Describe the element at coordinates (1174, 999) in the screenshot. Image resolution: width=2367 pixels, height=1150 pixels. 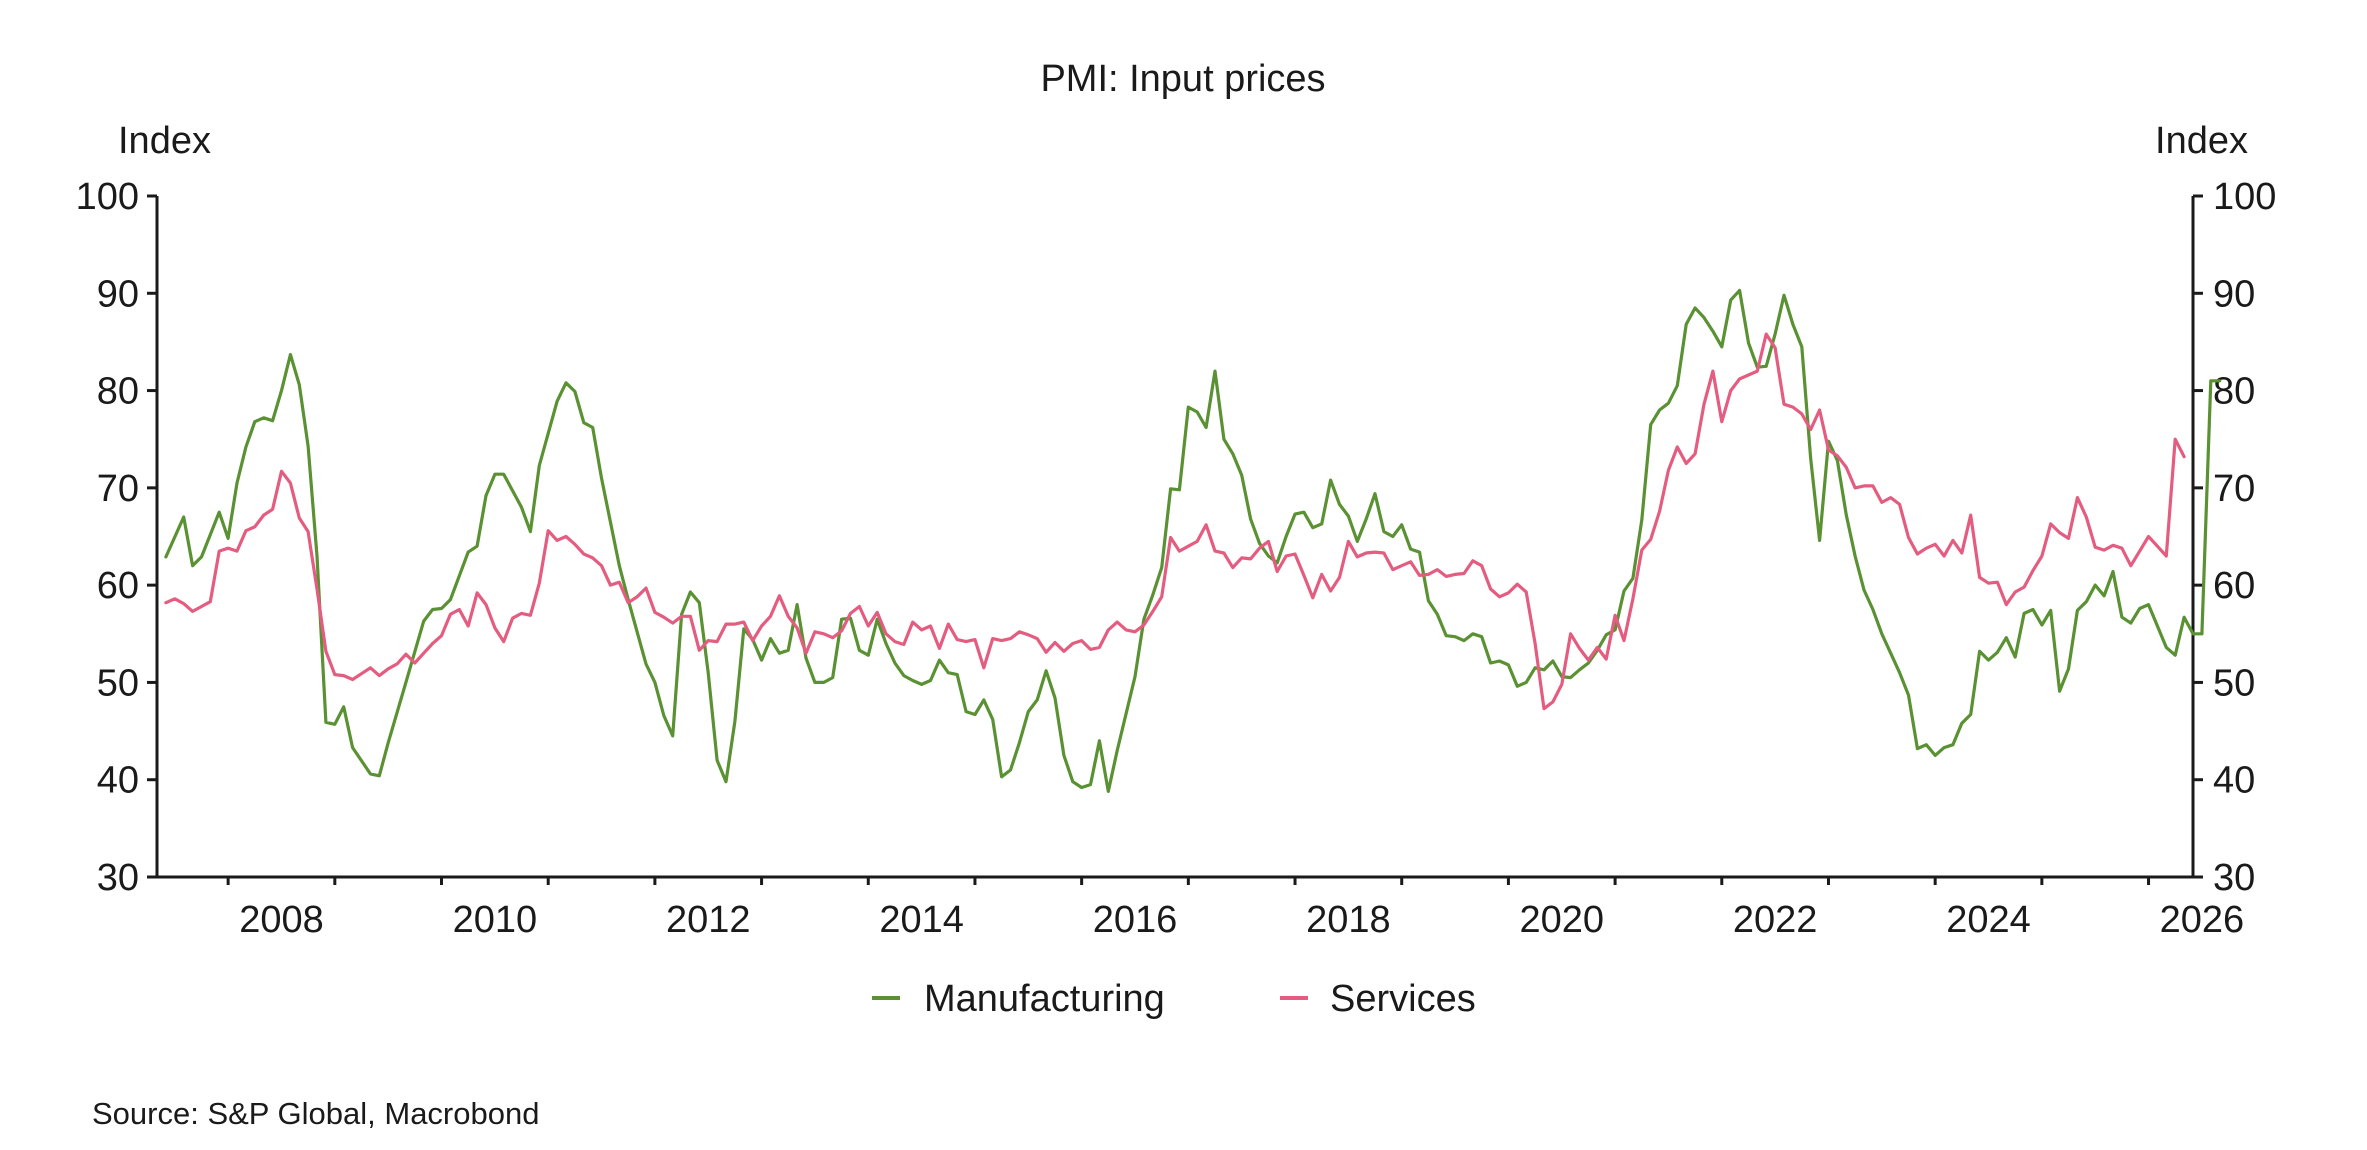
I see `legend: Manufacturing Services` at that location.